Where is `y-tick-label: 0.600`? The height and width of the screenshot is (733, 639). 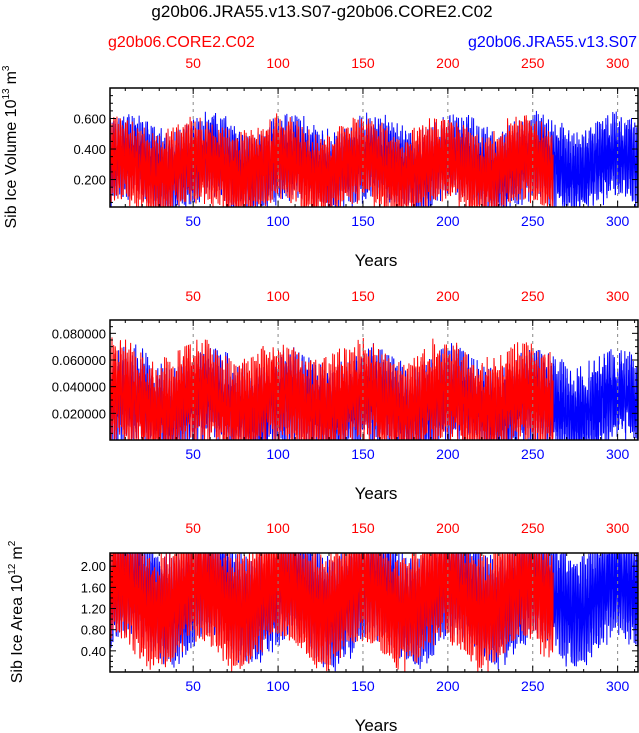
y-tick-label: 0.600 is located at coordinates (89, 119).